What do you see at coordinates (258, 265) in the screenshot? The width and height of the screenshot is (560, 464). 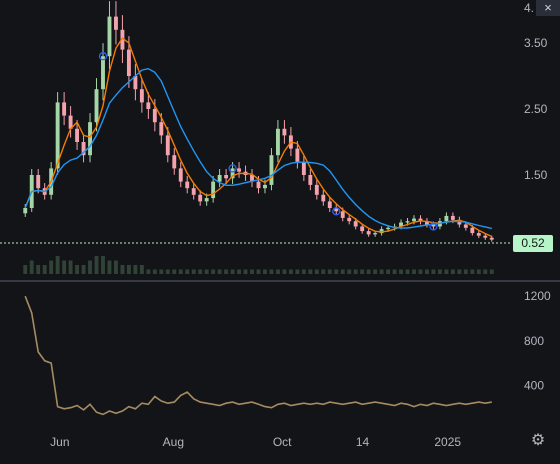 I see `volume-bars` at bounding box center [258, 265].